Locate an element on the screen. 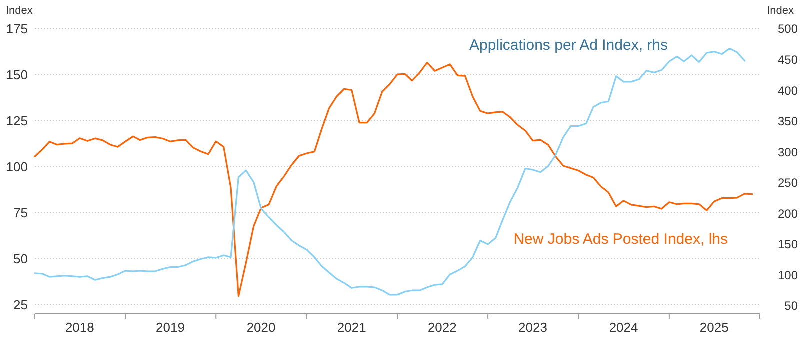  y-tick-label: 75 is located at coordinates (21, 212).